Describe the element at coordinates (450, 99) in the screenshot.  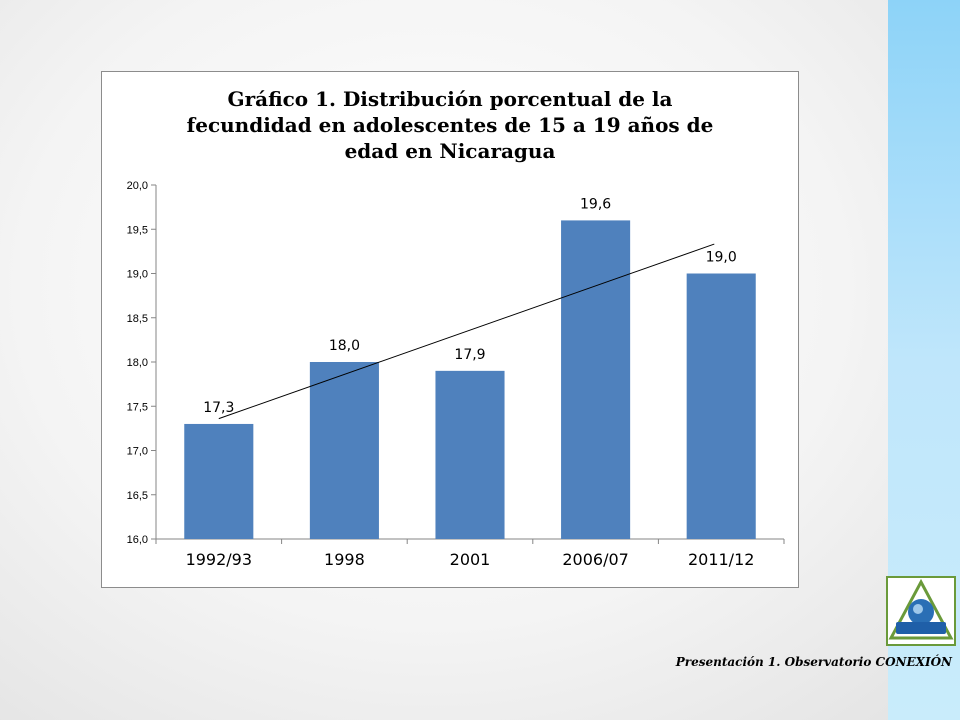
I see `chart-title-line-1: Gráfico 1. Distribución porcentual de la` at that location.